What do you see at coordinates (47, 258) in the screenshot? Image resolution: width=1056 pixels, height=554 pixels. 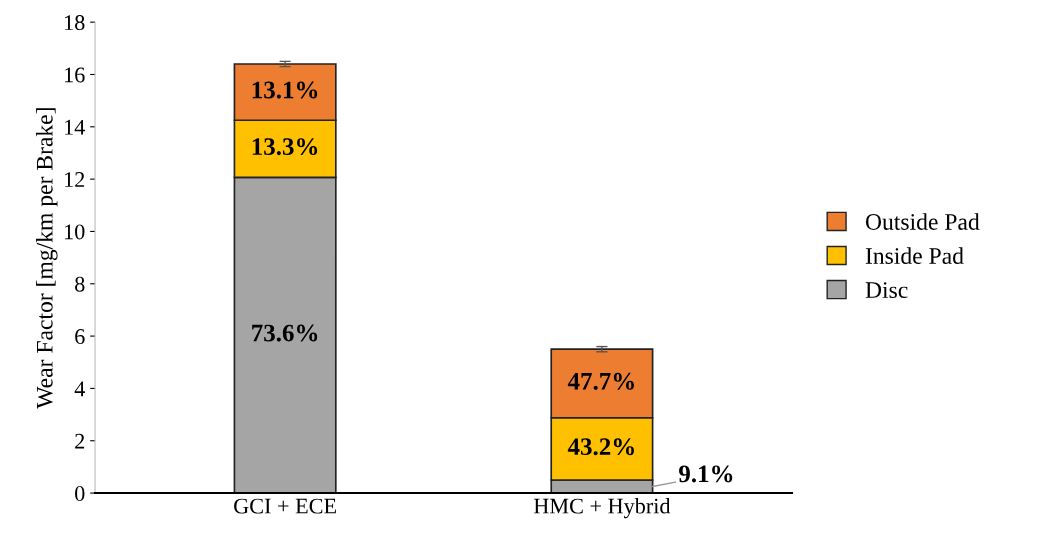 I see `y-axis-title: Wear Factor [mg/km per Brake]` at bounding box center [47, 258].